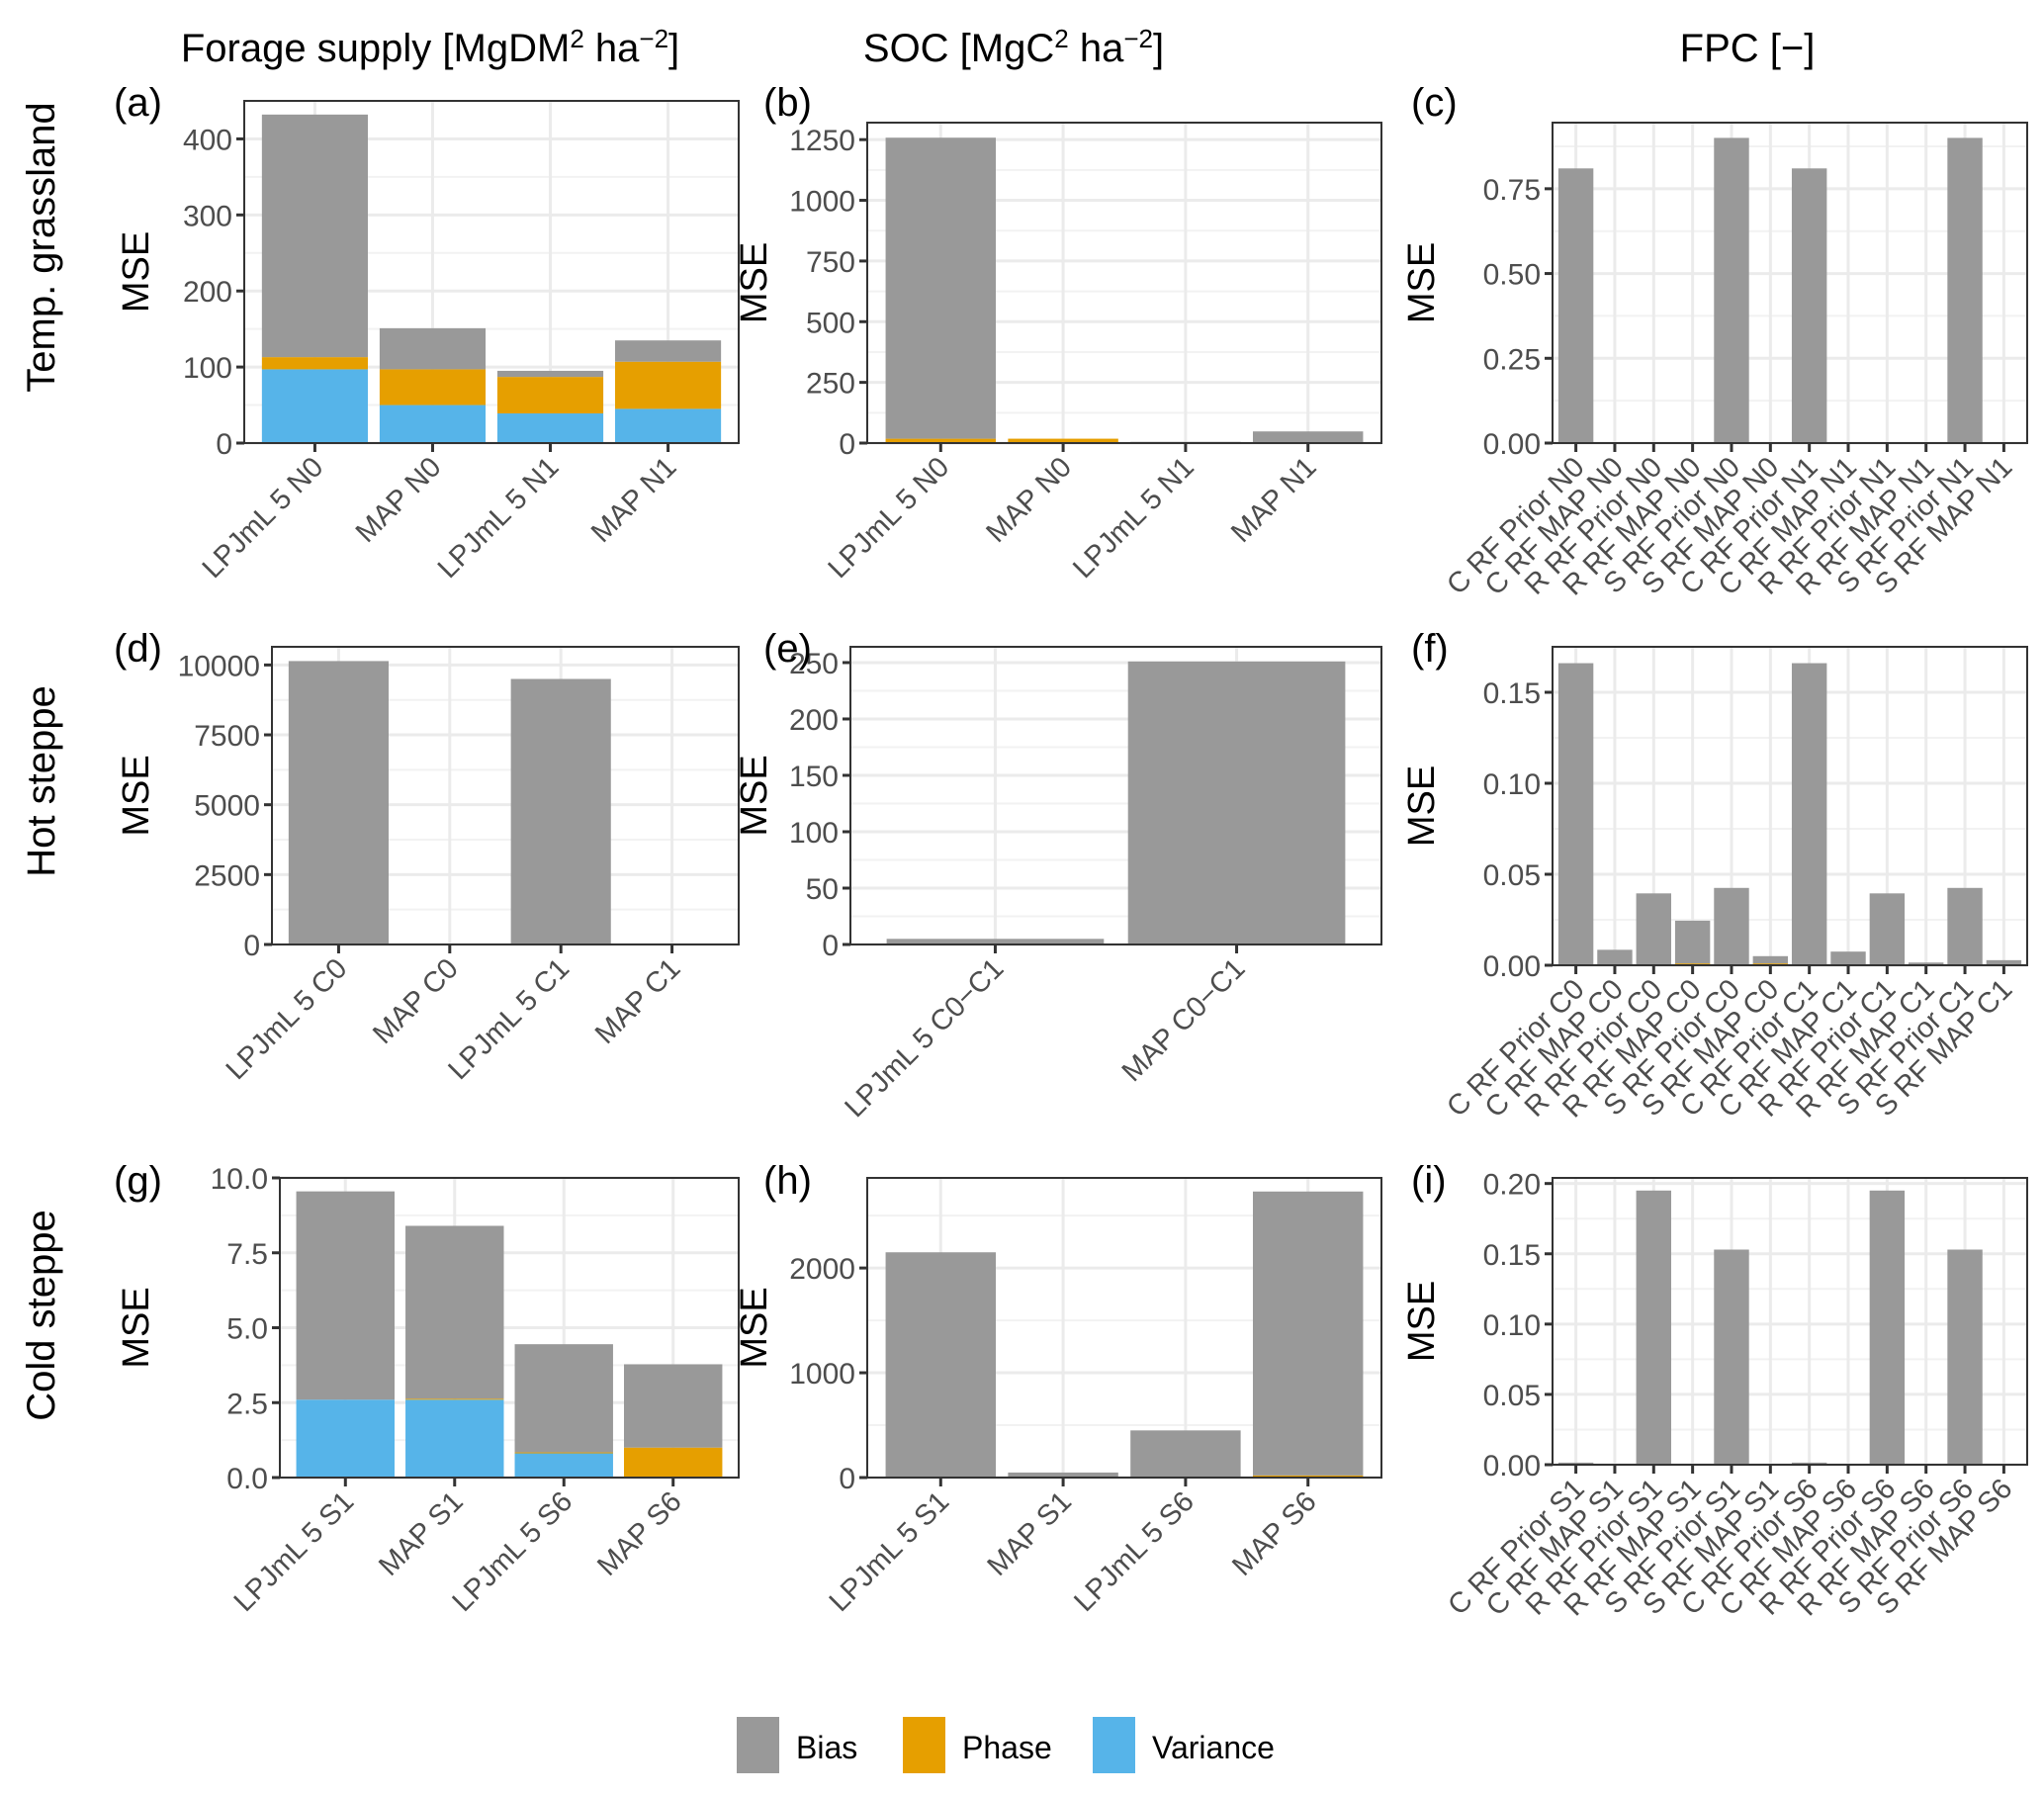 Image resolution: width=2044 pixels, height=1797 pixels. Describe the element at coordinates (830, 385) in the screenshot. I see `y-tick-label: 250` at that location.